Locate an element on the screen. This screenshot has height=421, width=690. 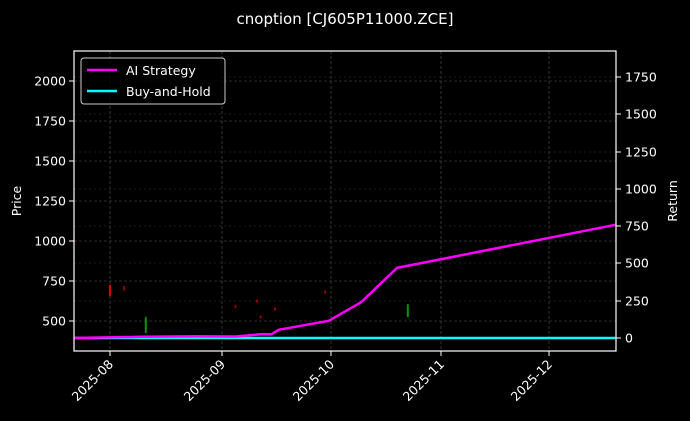
y-right-tick-label: 0 is located at coordinates (629, 338).